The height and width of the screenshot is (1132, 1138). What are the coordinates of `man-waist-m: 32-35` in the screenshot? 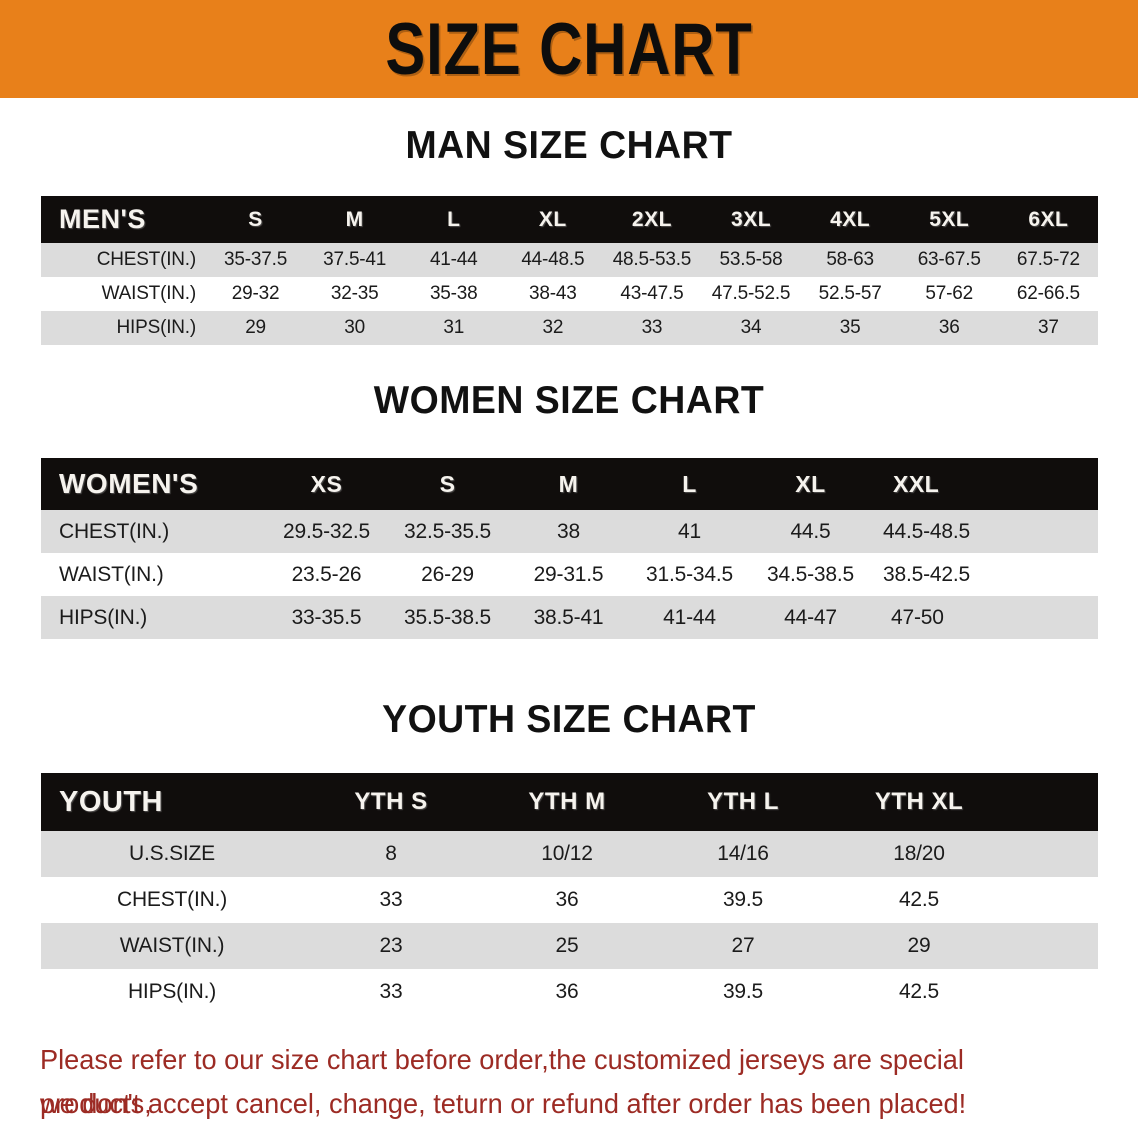 It's located at (355, 294).